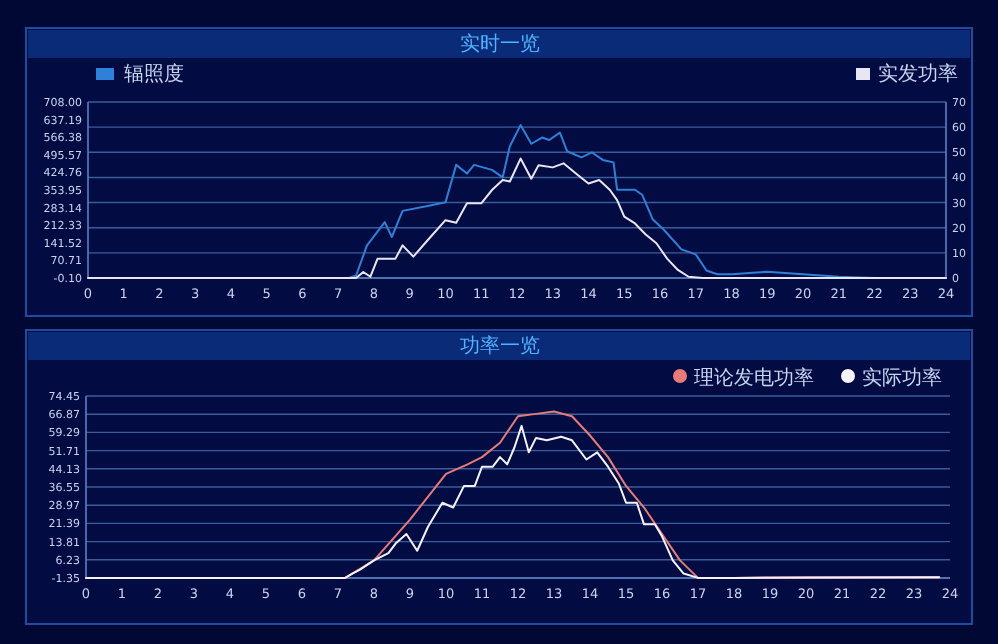 The height and width of the screenshot is (644, 998). Describe the element at coordinates (754, 378) in the screenshot. I see `legend-label: 理论发电功率` at that location.